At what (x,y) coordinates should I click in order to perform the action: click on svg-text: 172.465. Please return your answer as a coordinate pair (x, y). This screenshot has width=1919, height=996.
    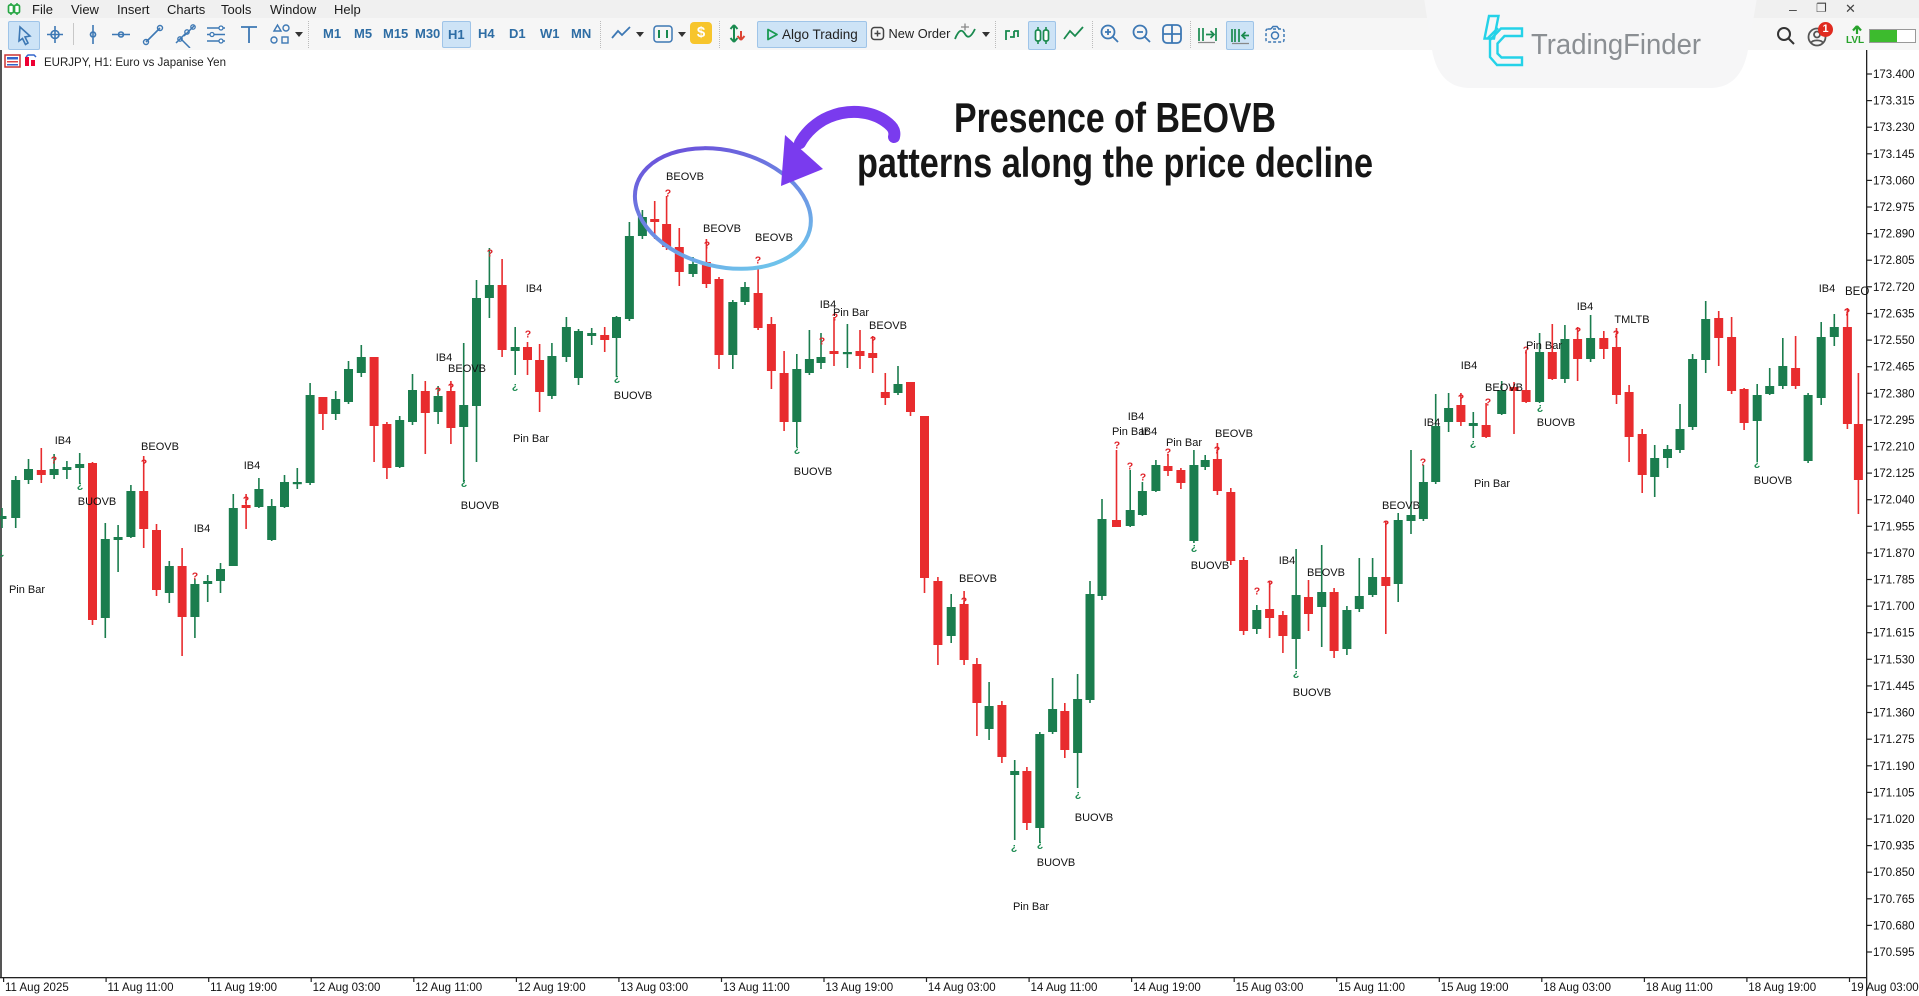
    Looking at the image, I should click on (1894, 368).